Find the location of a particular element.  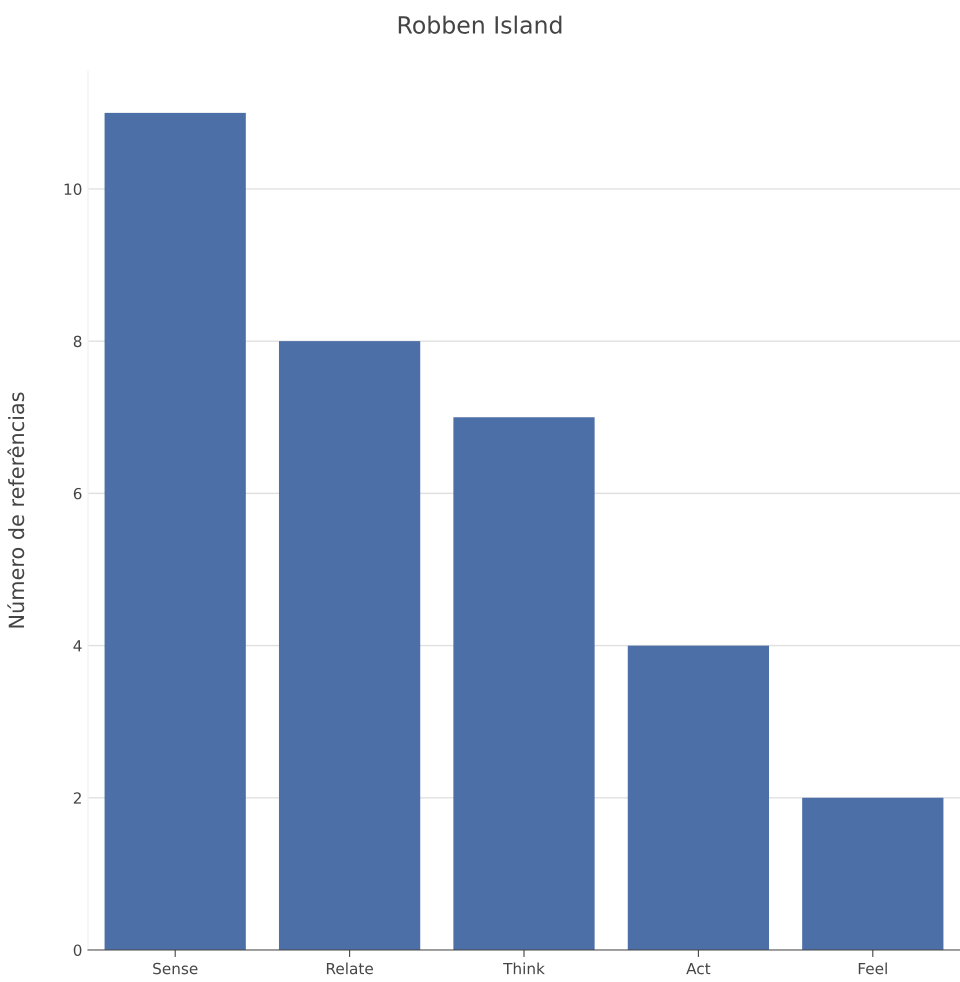

x-tick-label: Relate is located at coordinates (349, 968).